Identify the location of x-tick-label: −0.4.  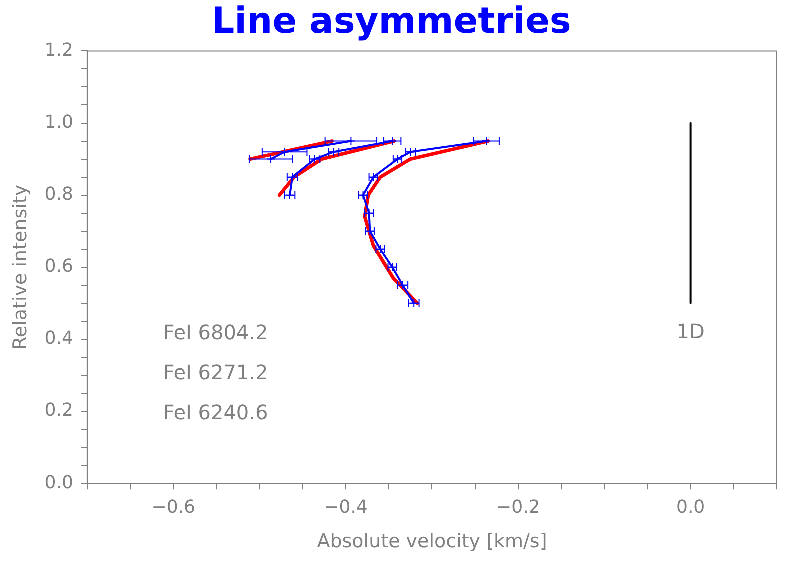
(346, 507).